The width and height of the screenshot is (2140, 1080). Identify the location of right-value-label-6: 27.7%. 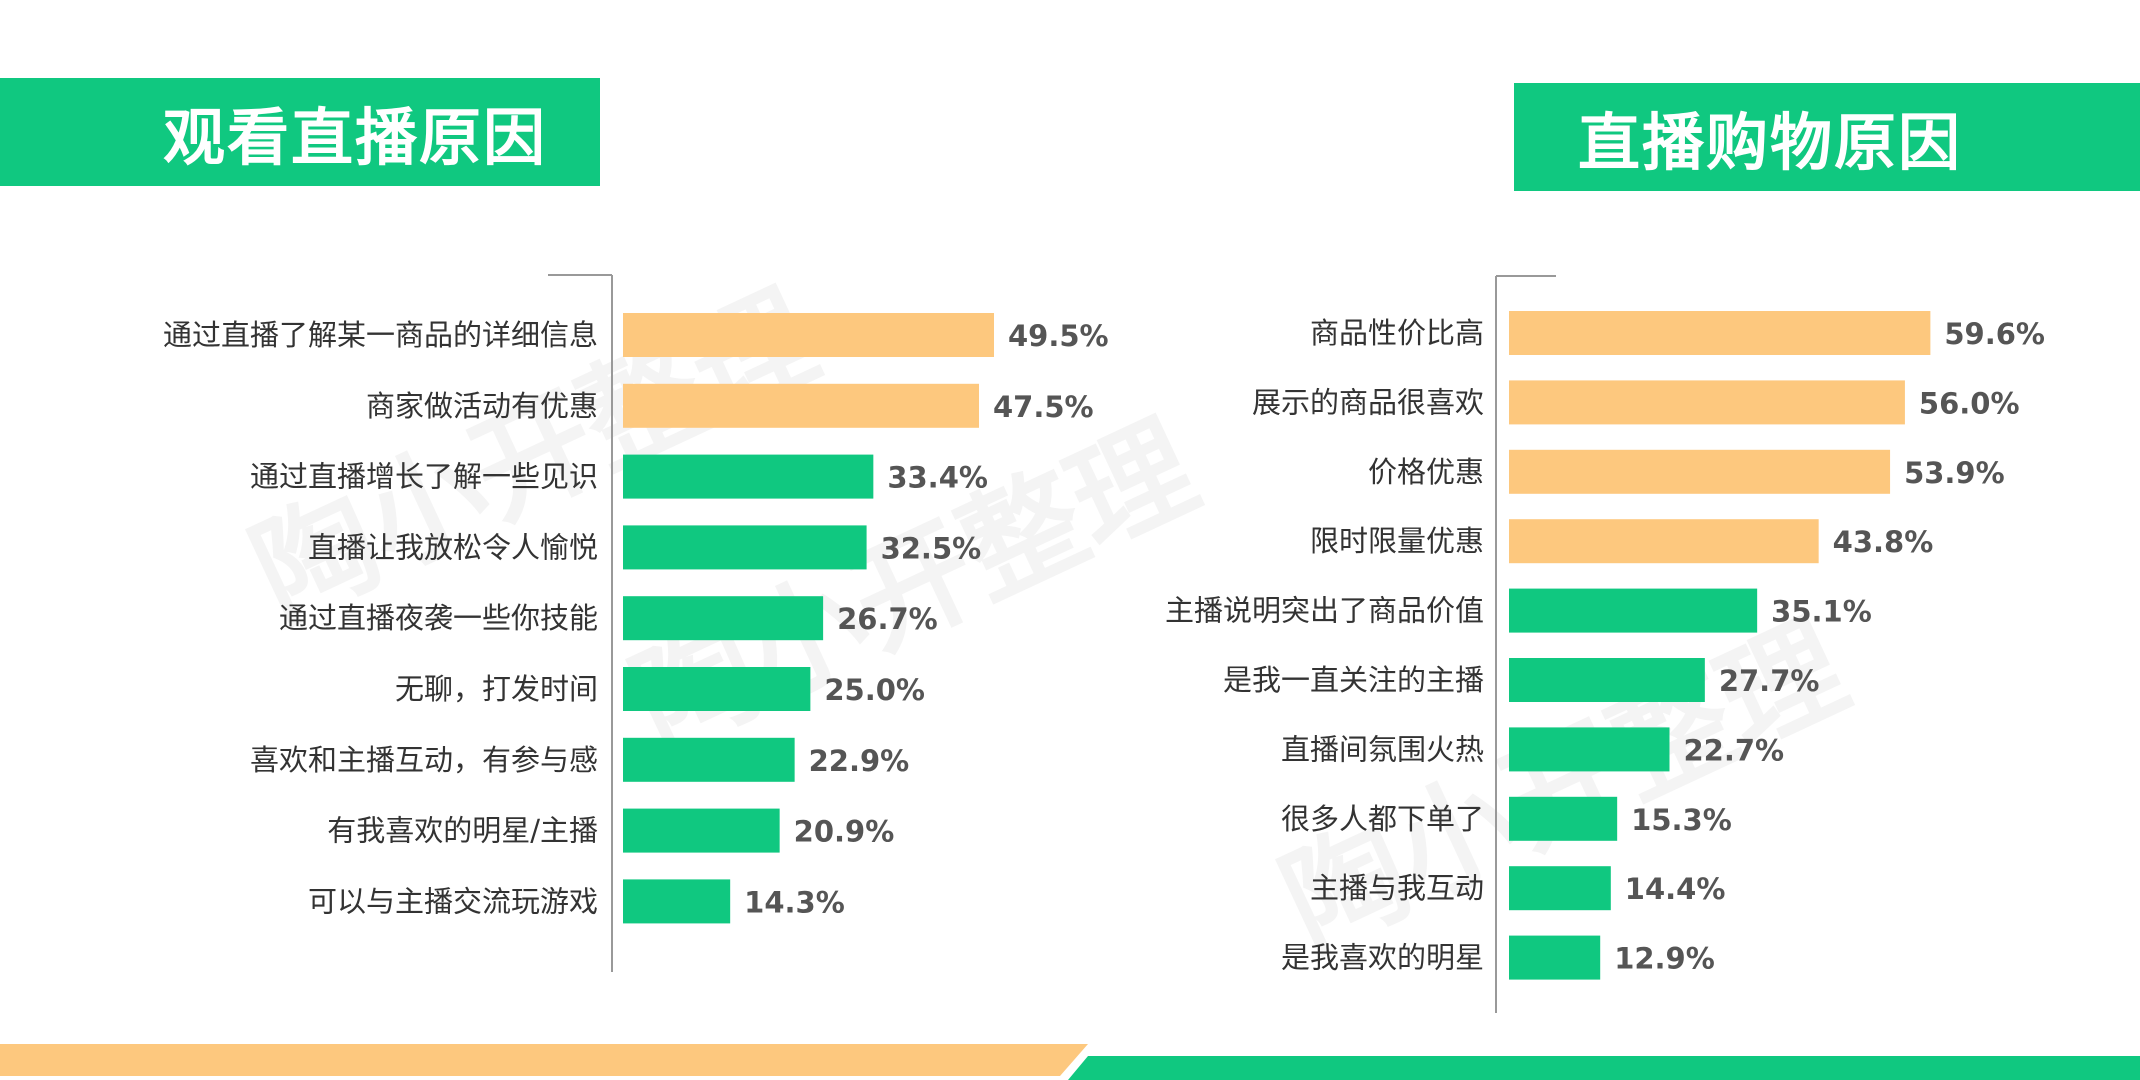
(1769, 681).